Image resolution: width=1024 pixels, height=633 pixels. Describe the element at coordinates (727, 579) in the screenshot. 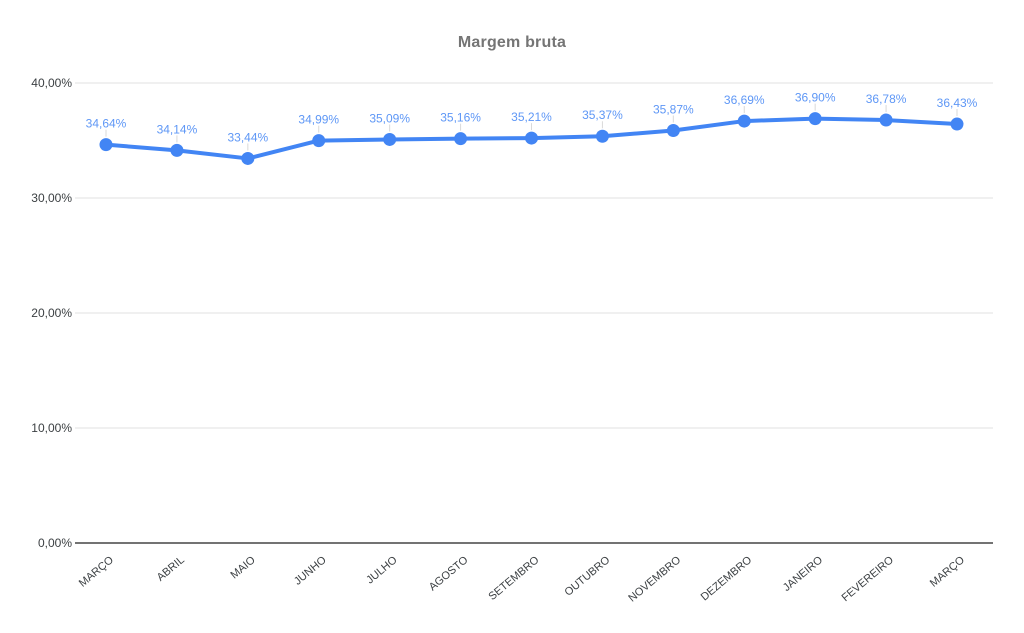

I see `x-axis-tick-label: DEZEMBRO` at that location.